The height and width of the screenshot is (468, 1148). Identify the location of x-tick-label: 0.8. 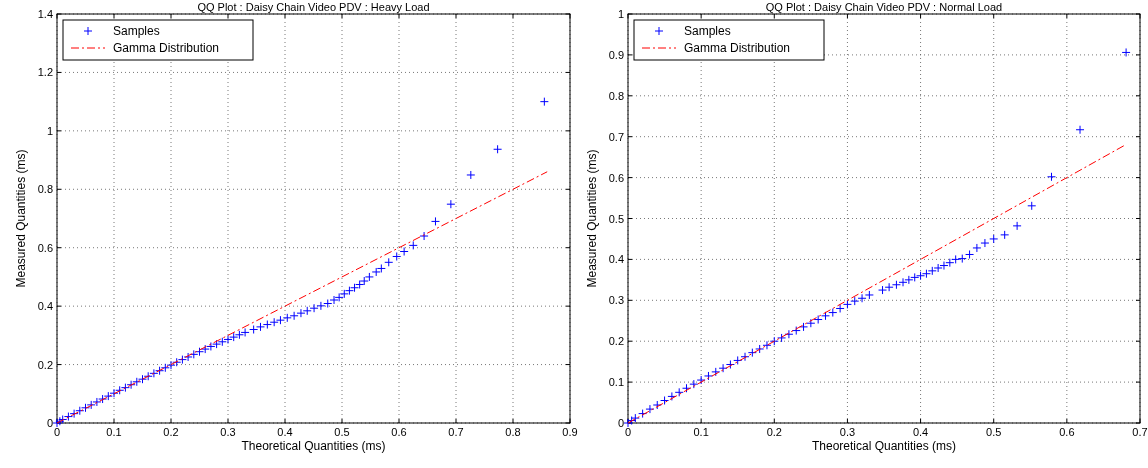
(513, 432).